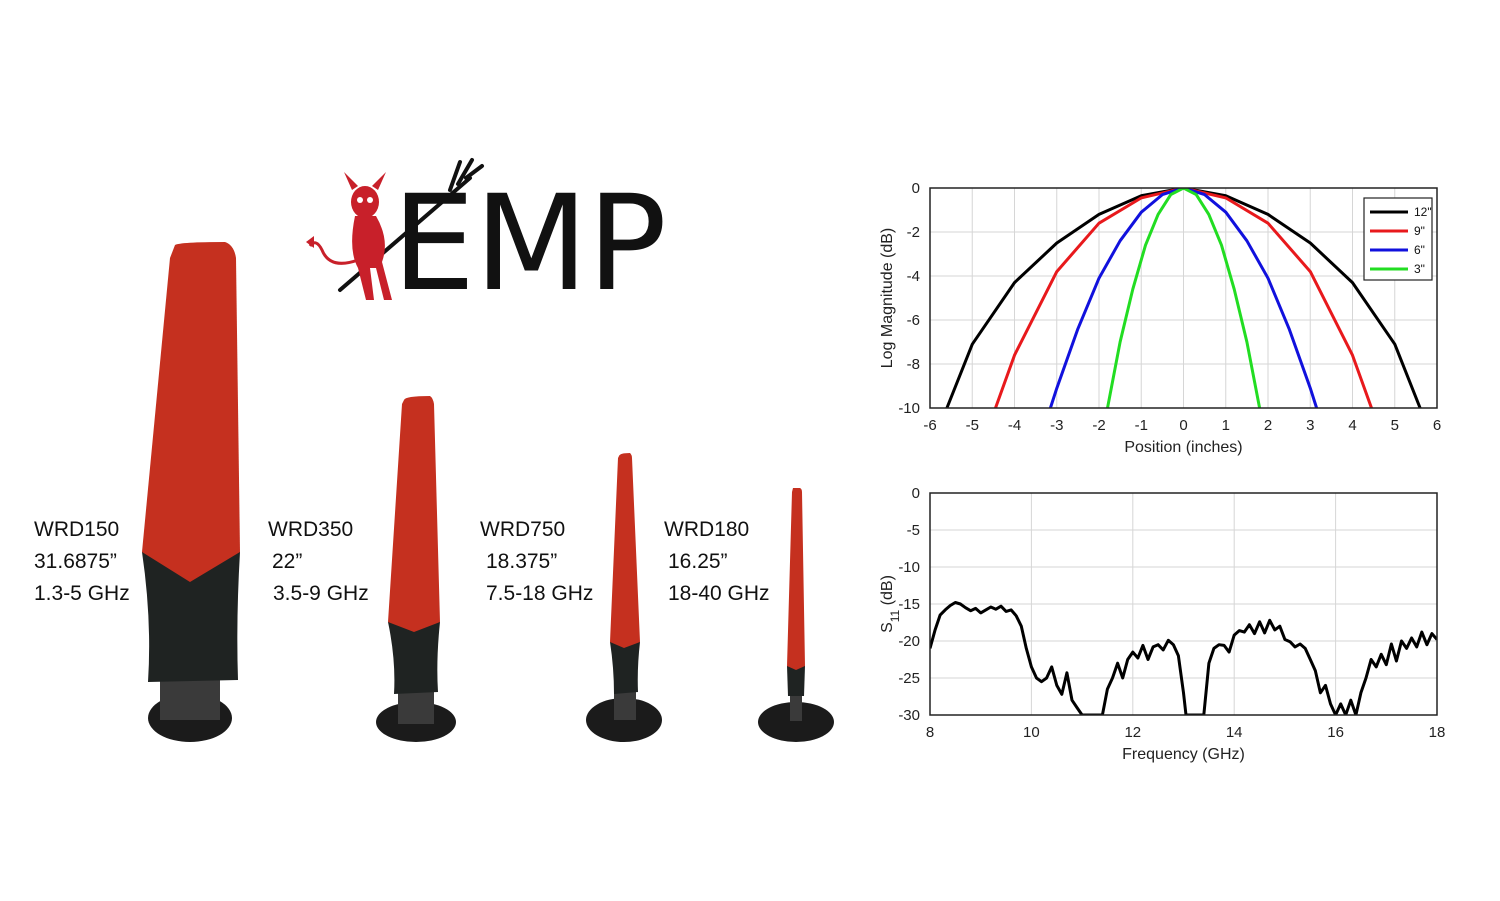  I want to click on legend-label: 9", so click(1419, 231).